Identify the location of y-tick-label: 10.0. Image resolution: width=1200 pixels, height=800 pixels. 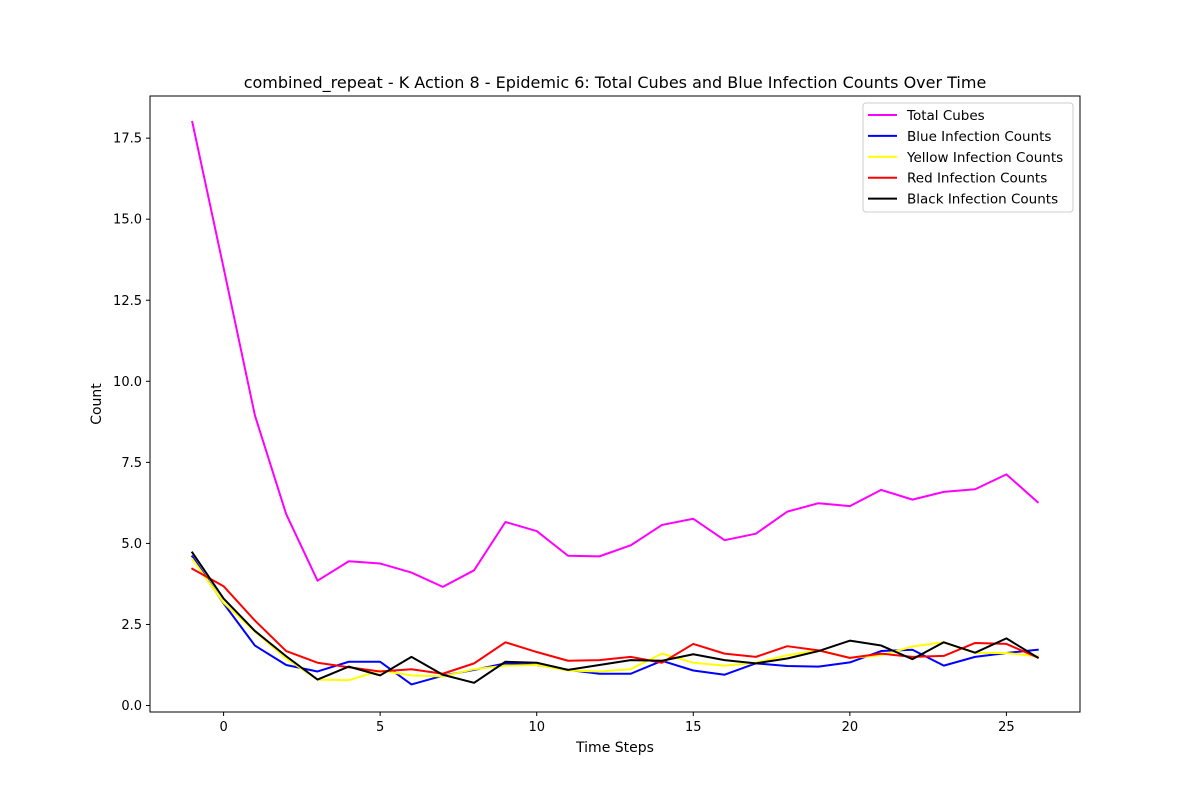
(127, 382).